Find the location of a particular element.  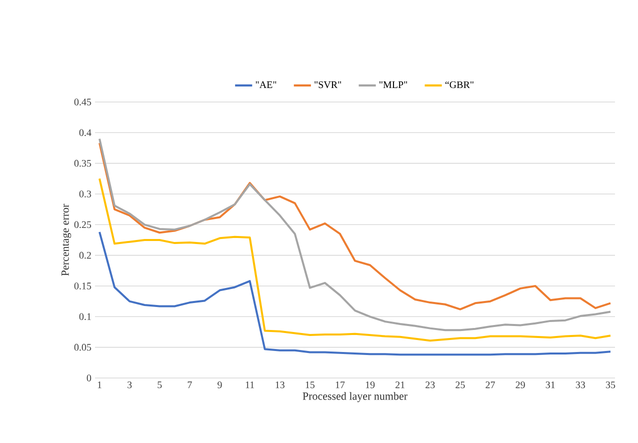

y-tick-label: 0.1 is located at coordinates (85, 316).